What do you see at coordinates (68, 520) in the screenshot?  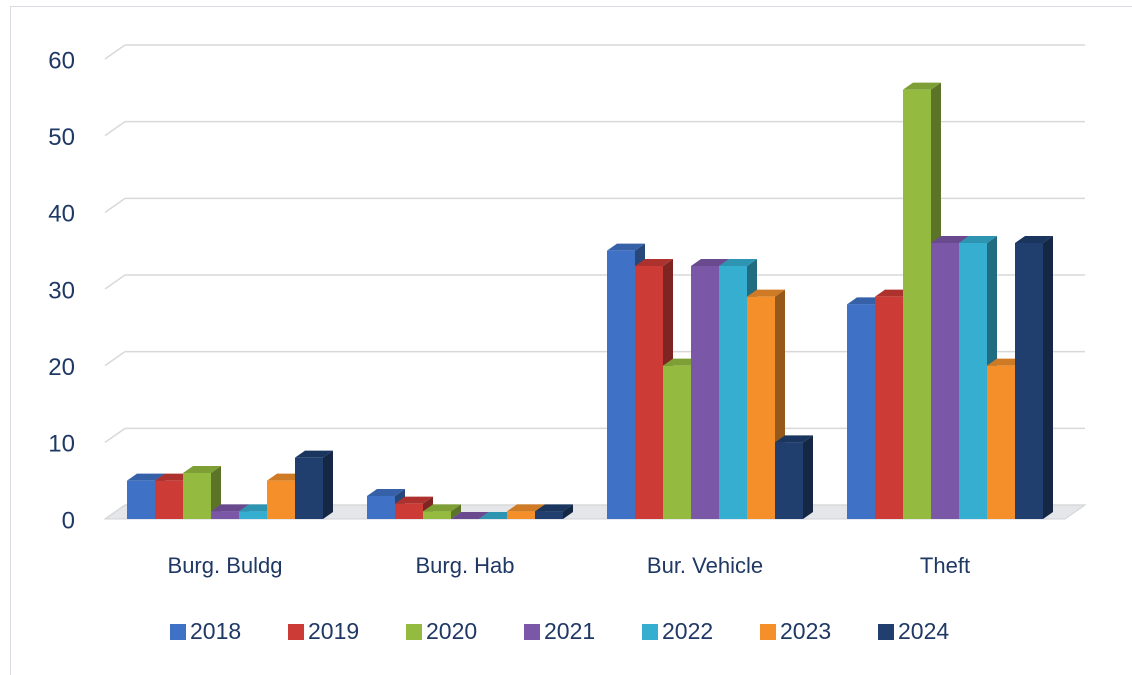 I see `y-tick-label: 0` at bounding box center [68, 520].